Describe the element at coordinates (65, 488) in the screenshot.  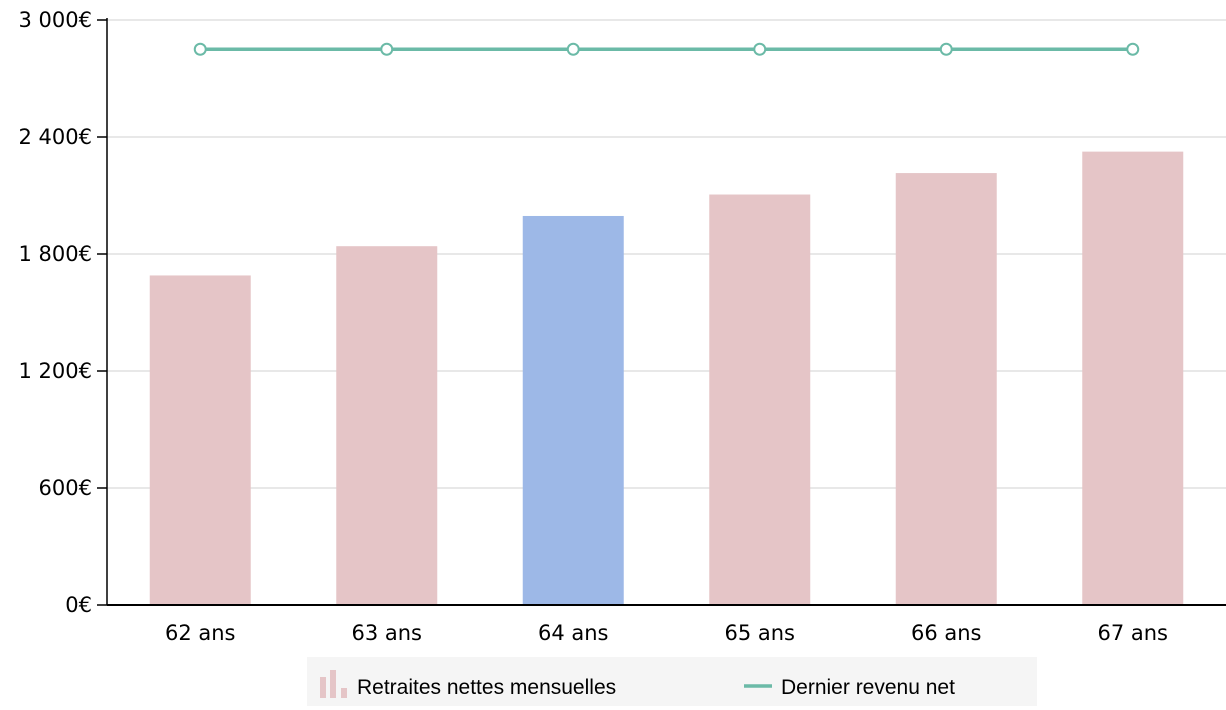
I see `y-tick-label: 600€` at that location.